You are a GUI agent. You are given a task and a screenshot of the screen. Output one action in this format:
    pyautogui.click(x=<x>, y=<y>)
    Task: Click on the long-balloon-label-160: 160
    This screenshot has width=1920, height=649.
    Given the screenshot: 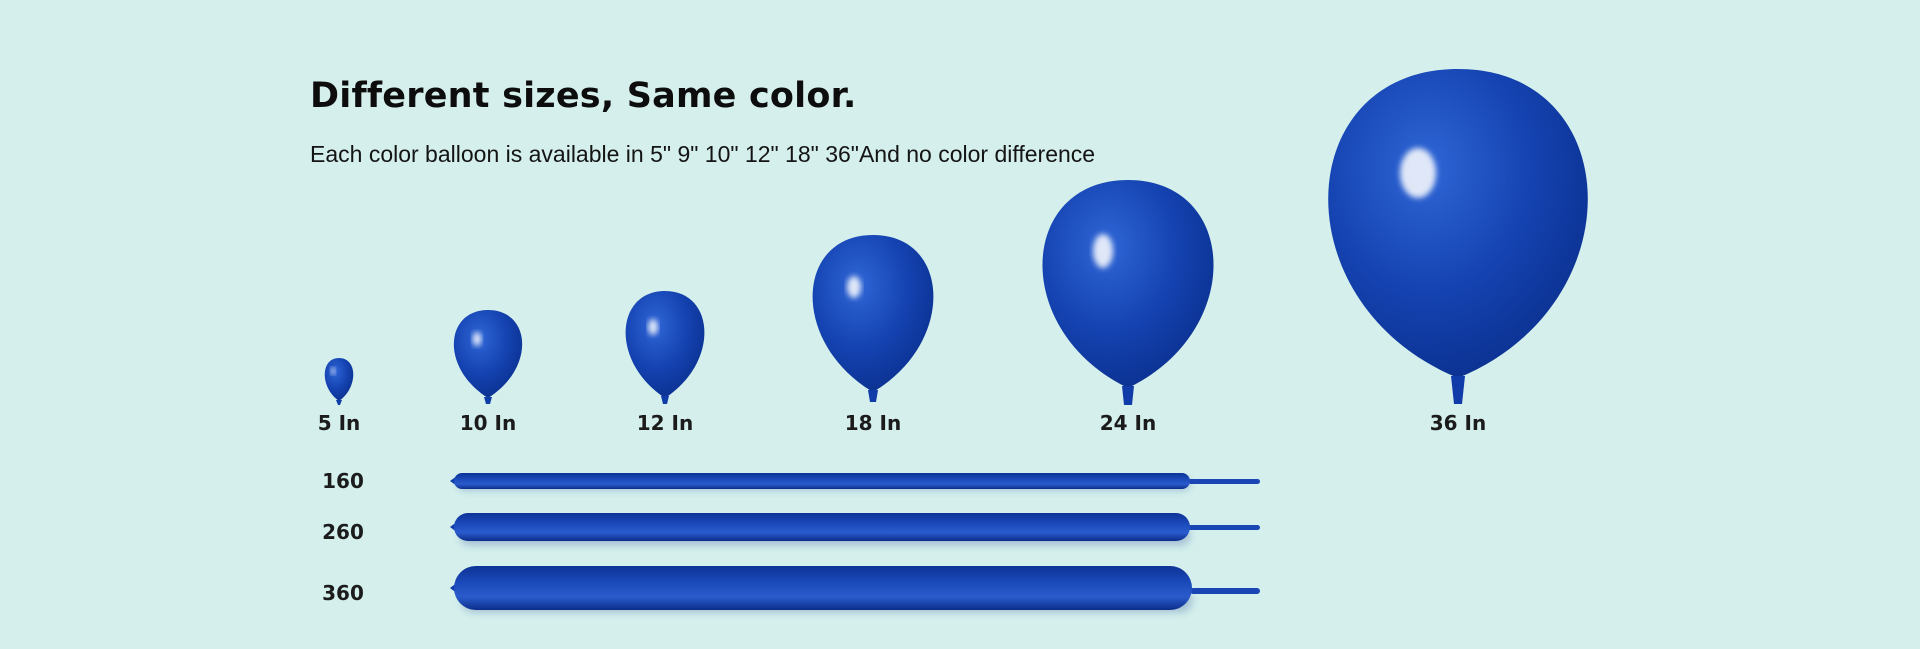 What is the action you would take?
    pyautogui.click(x=343, y=481)
    